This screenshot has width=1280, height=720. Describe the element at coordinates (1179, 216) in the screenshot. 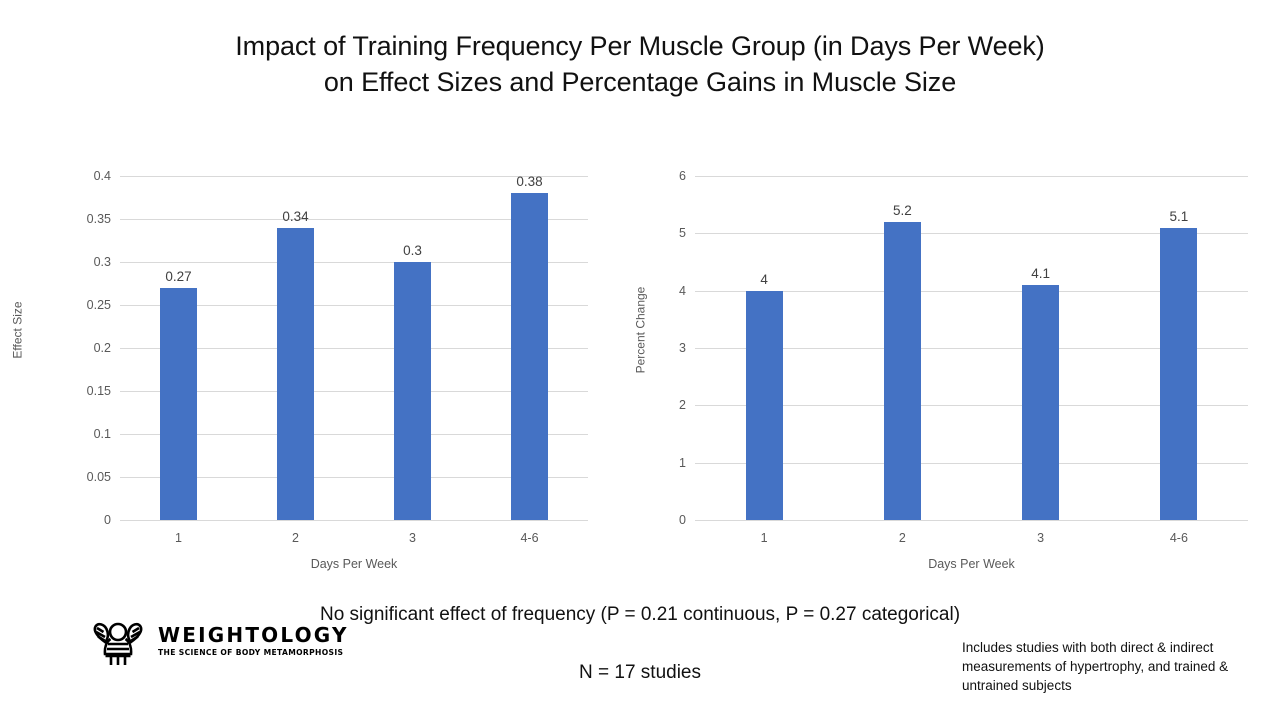

I see `percent-change-bar-value-label: 5.1` at that location.